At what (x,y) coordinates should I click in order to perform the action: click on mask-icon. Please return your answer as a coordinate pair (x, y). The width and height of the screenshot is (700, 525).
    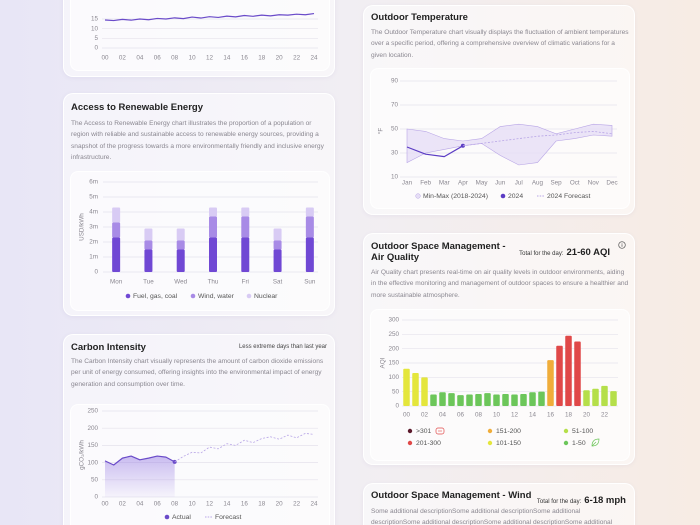
    Looking at the image, I should click on (440, 431).